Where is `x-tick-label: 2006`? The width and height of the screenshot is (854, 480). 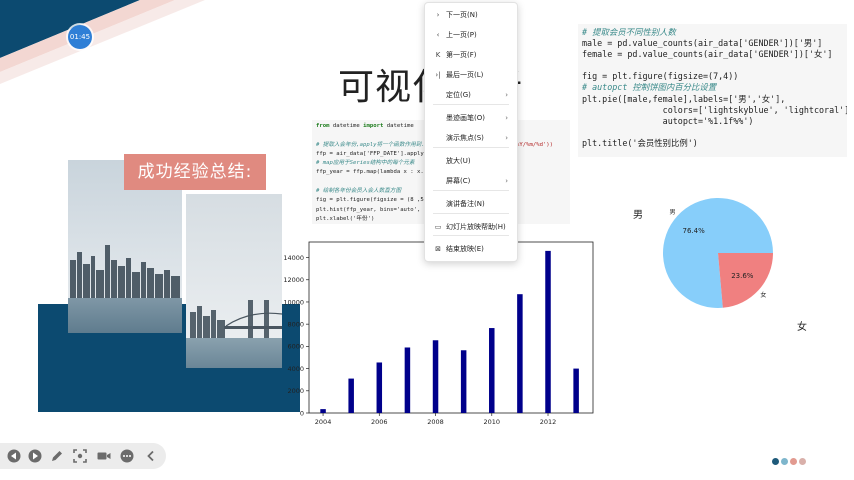
x-tick-label: 2006 is located at coordinates (379, 422).